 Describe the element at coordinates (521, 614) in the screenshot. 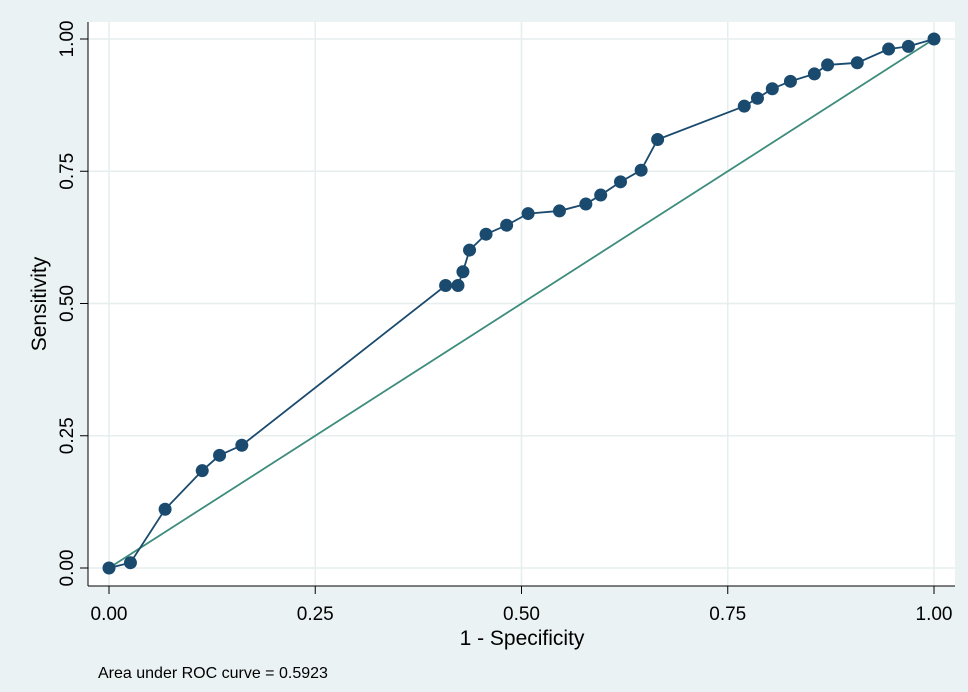

I see `x-tick-label: 0.50` at that location.